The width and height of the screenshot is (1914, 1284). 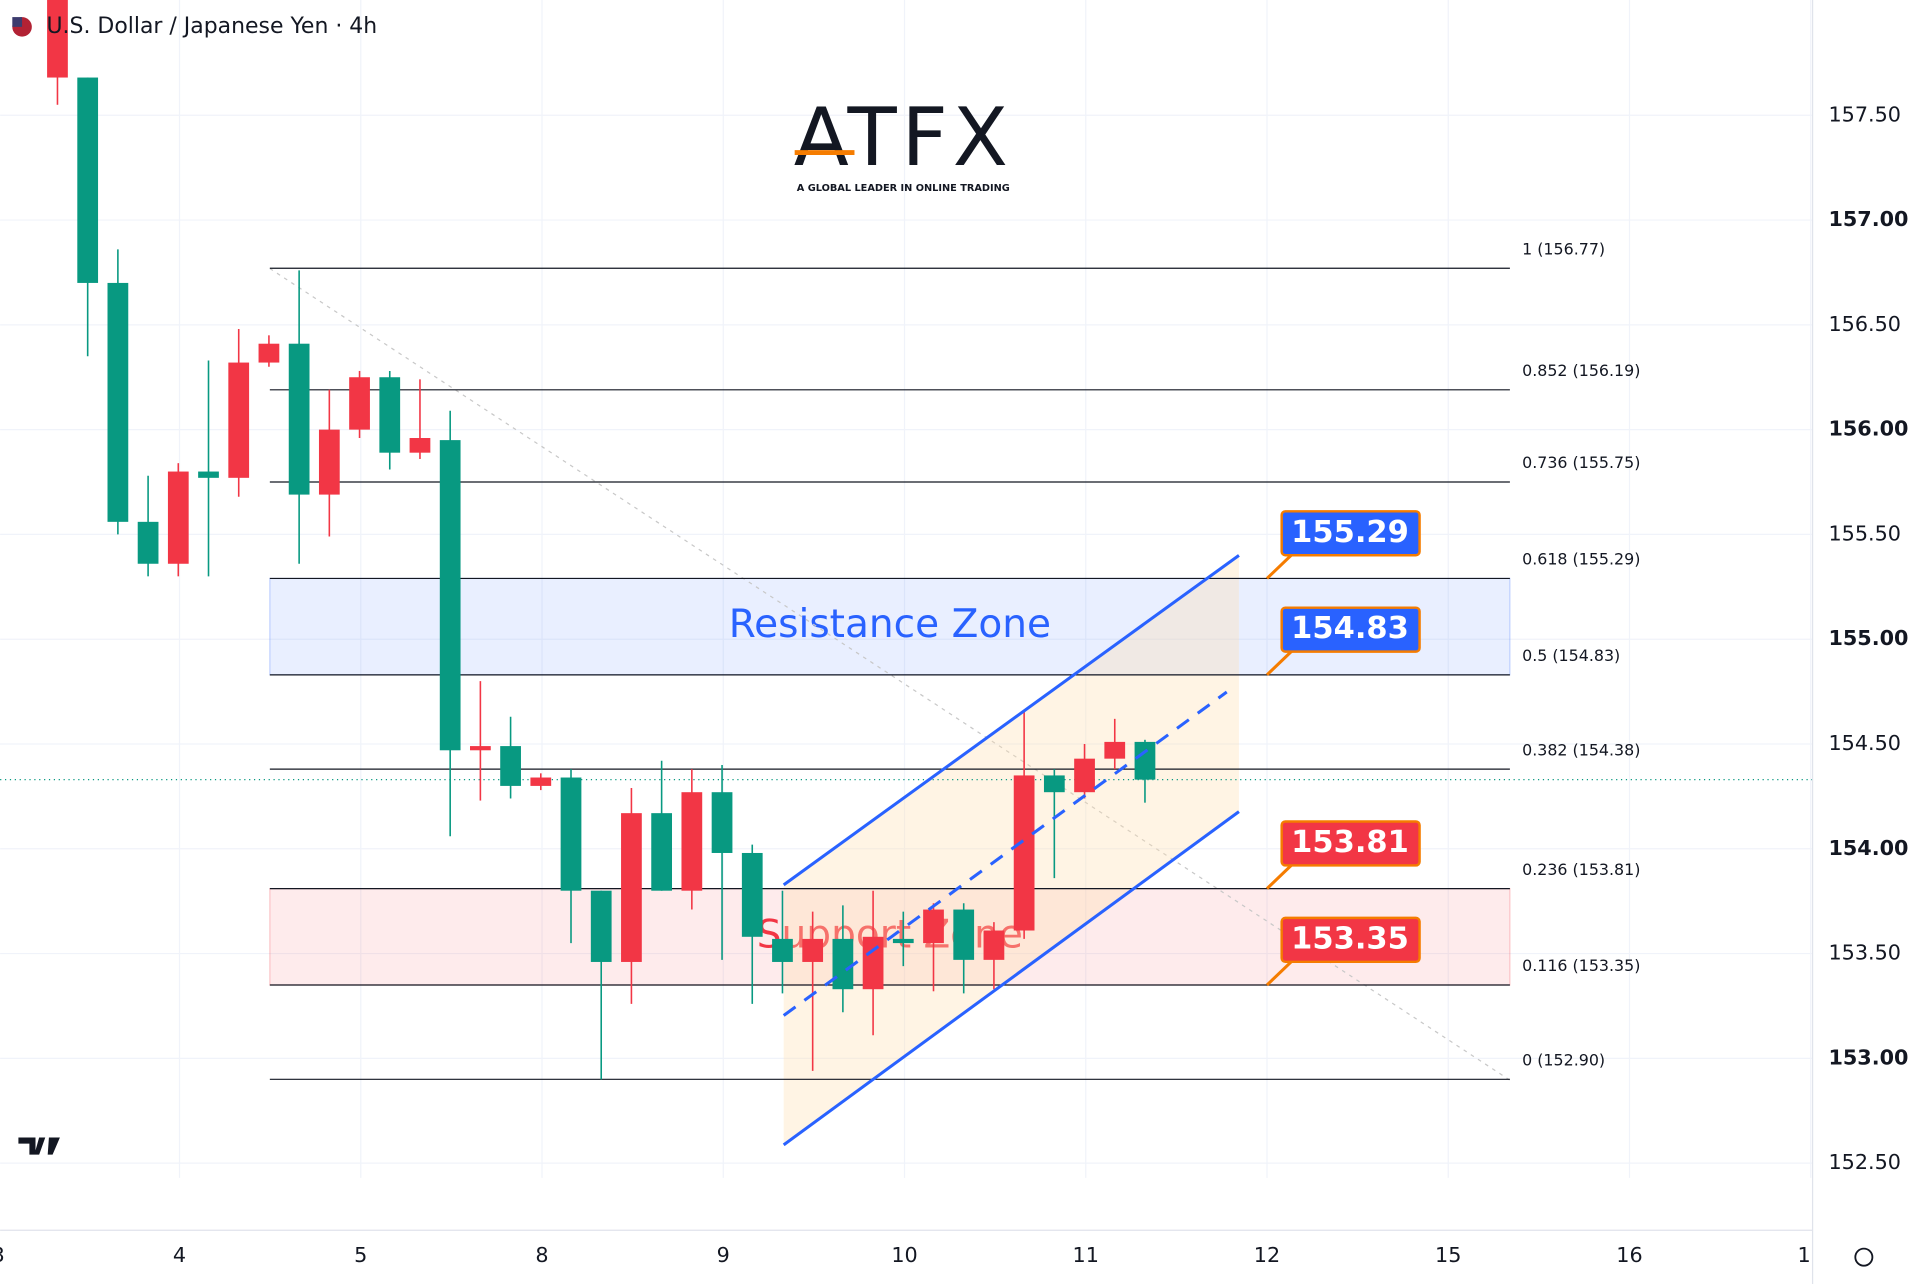 I want to click on fib-label: 0.618 (155.29), so click(x=1581, y=559).